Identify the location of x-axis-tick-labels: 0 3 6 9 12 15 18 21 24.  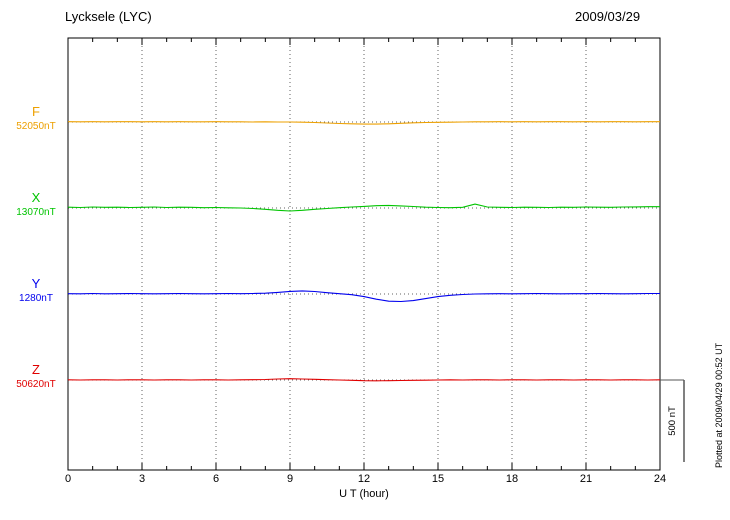
(365, 480).